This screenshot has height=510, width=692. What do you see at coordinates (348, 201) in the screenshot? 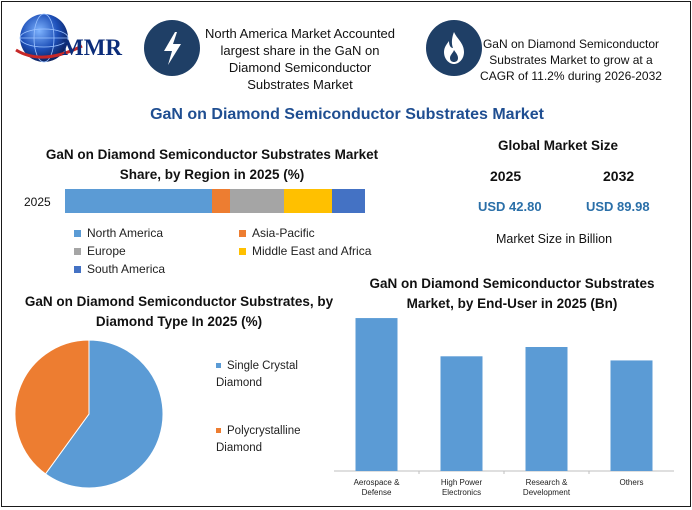
I see `region-bar-segment-south-america` at bounding box center [348, 201].